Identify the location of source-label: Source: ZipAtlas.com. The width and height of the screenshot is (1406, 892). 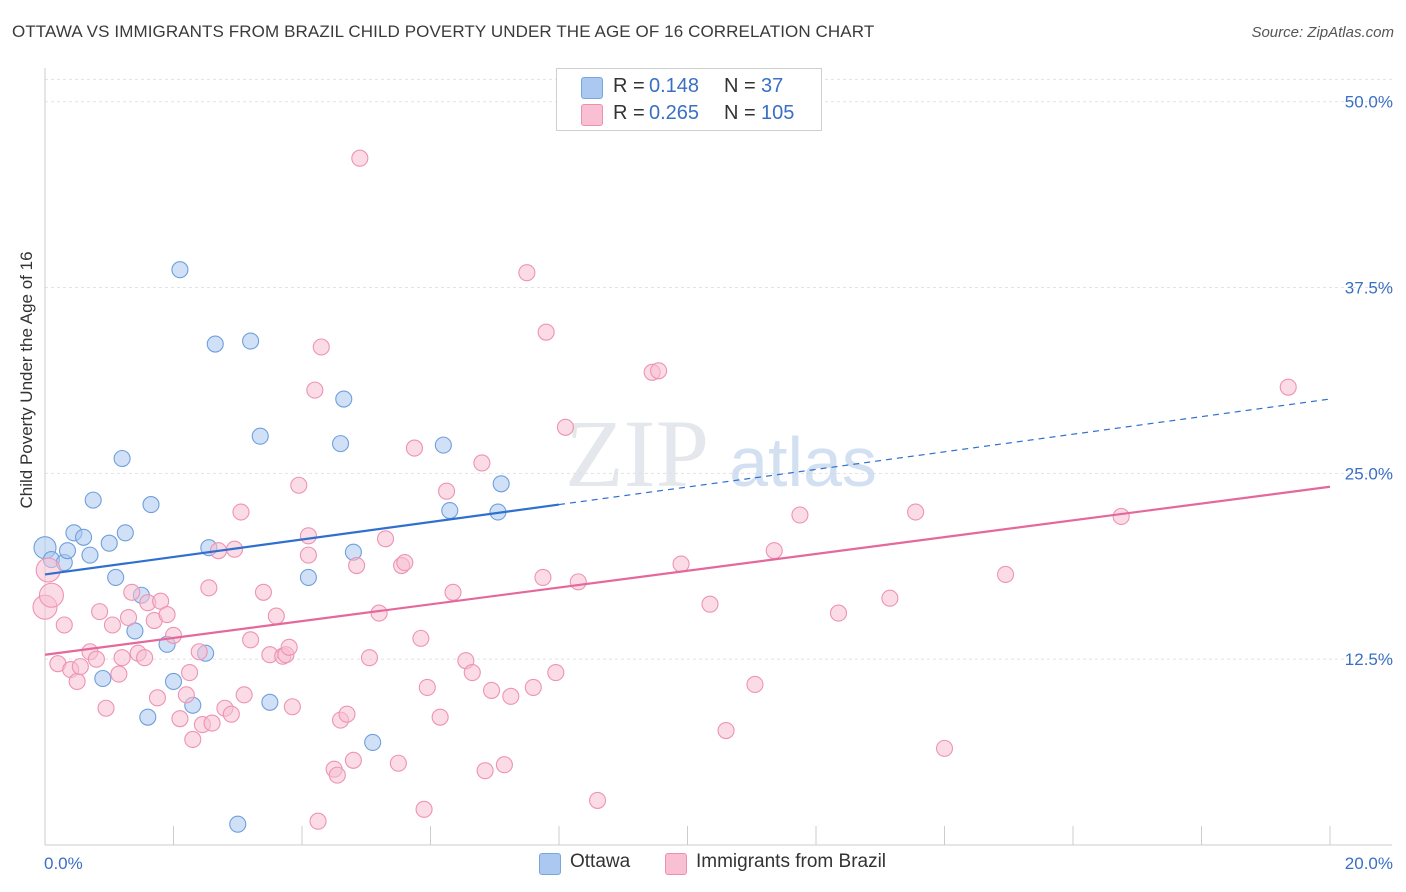
(1322, 32).